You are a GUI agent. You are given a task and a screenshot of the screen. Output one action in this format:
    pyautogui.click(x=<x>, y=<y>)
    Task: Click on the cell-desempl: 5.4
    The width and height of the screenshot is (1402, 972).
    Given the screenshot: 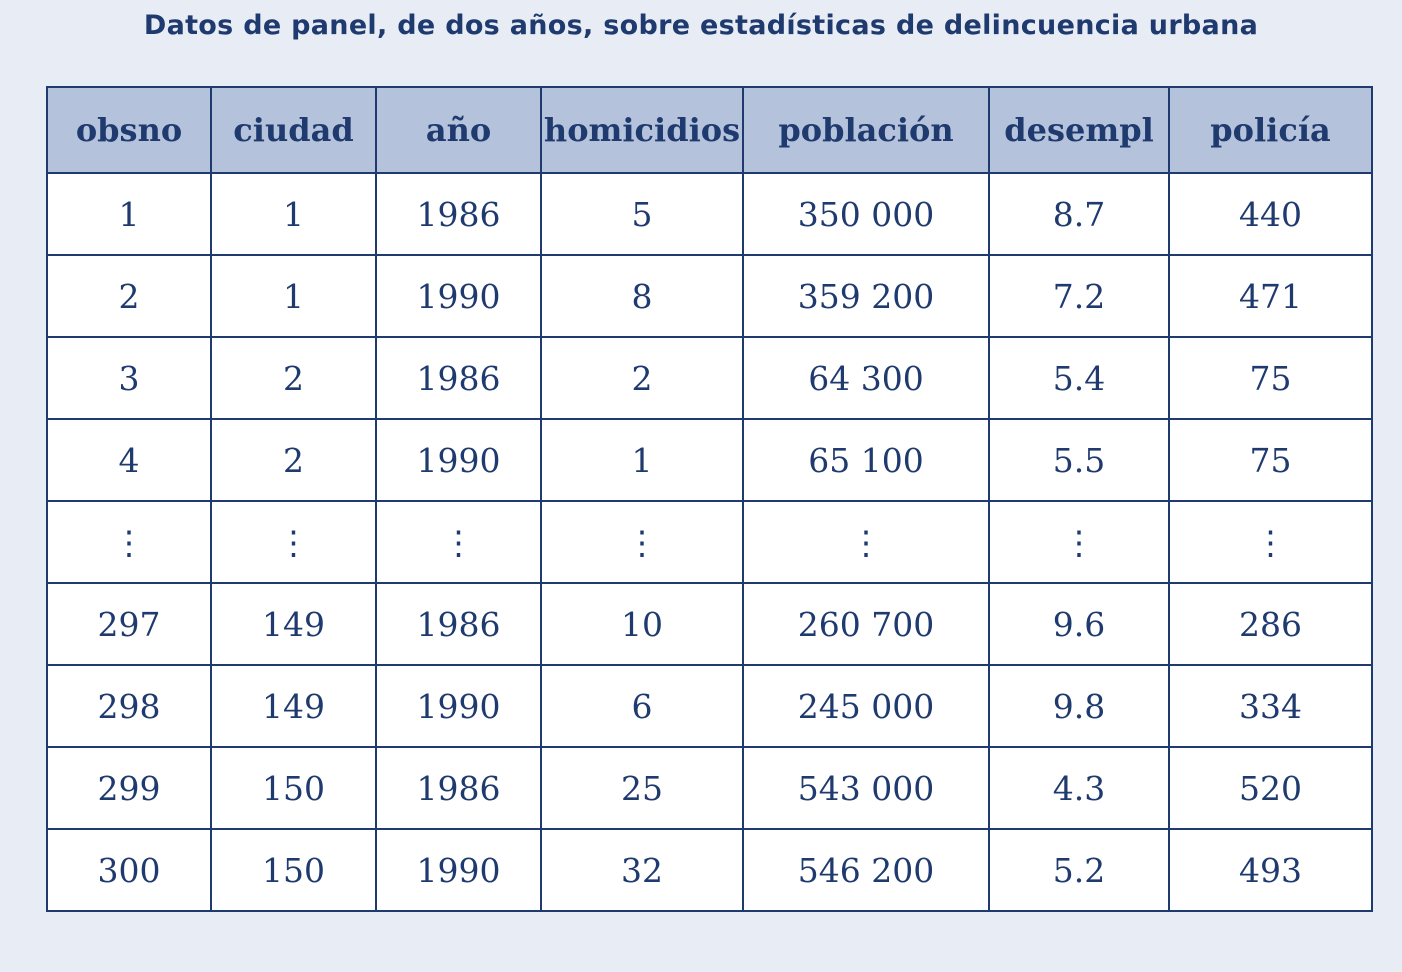 What is the action you would take?
    pyautogui.click(x=1079, y=378)
    